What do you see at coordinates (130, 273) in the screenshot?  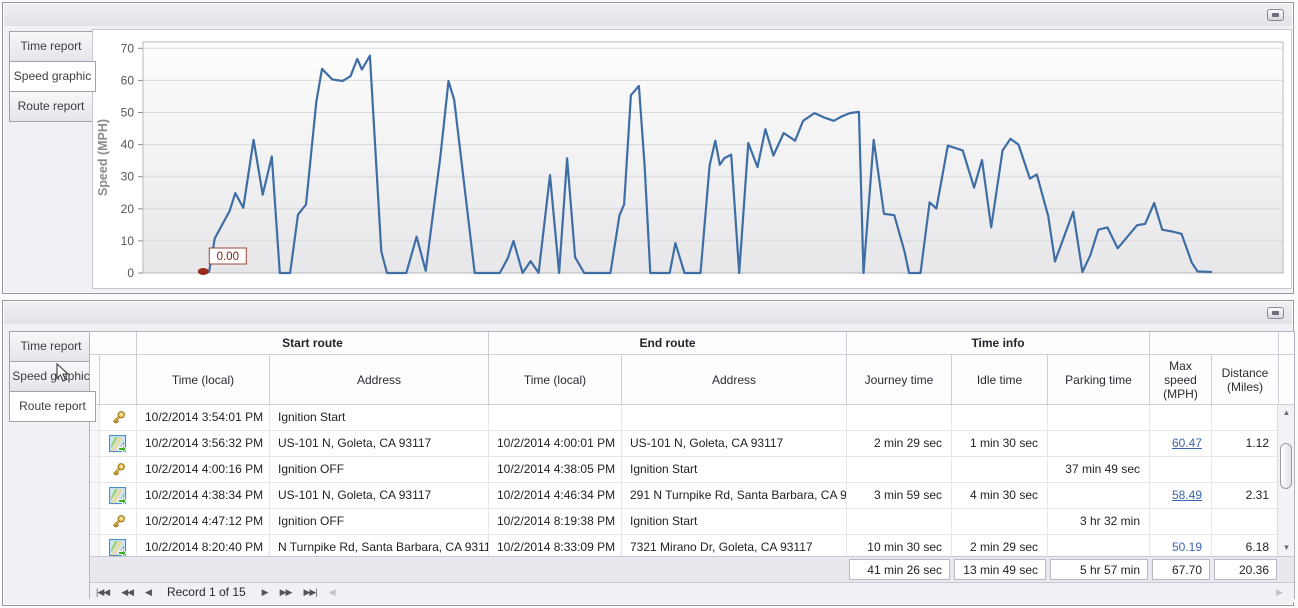 I see `y-tick-label: 0` at bounding box center [130, 273].